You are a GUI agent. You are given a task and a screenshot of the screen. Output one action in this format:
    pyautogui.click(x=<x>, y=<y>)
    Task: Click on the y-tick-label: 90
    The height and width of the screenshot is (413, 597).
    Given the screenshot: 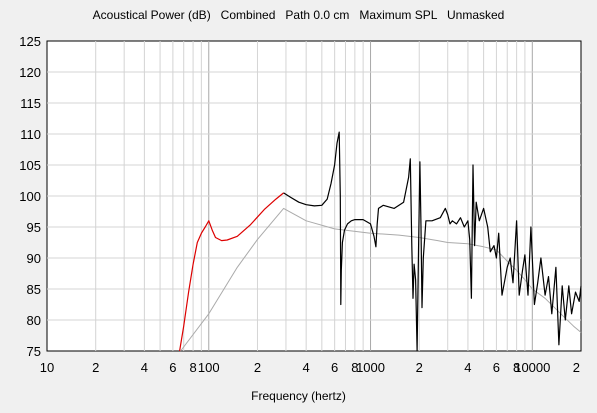 What is the action you would take?
    pyautogui.click(x=34, y=258)
    